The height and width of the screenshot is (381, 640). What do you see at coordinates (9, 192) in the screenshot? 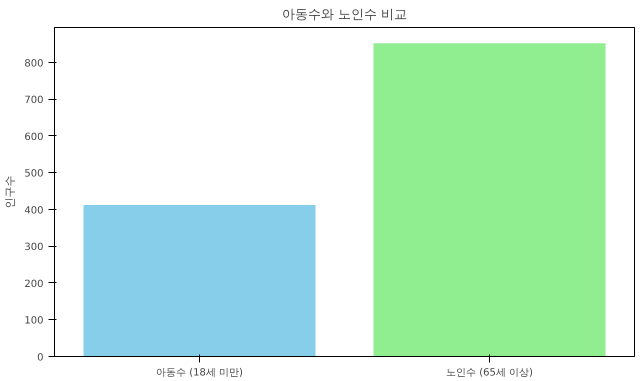
I see `y-axis-title: 인구수` at bounding box center [9, 192].